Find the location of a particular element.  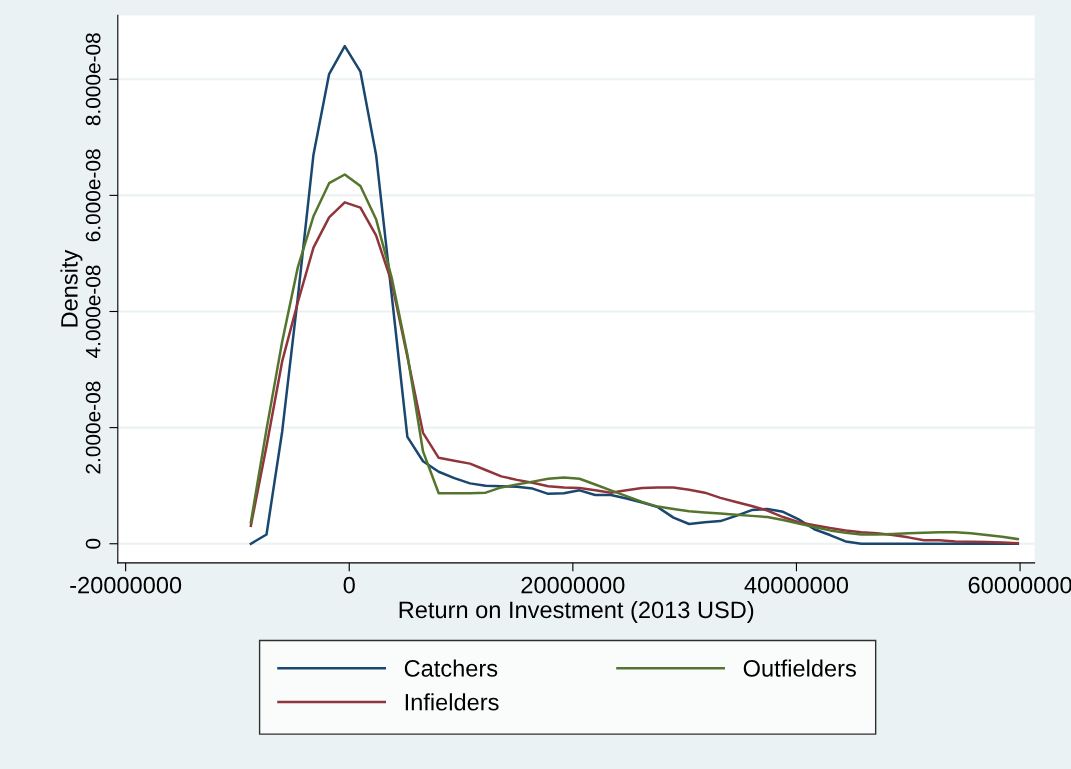

y-tick-label: 2.000e-08 is located at coordinates (93, 427).